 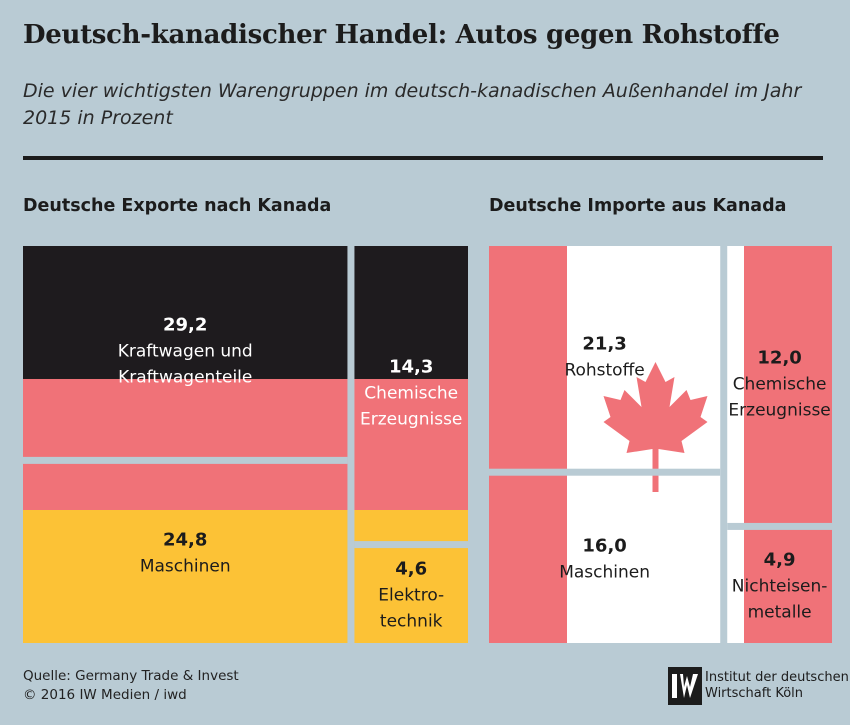 I want to click on flag-band-red-left, so click(x=528, y=444).